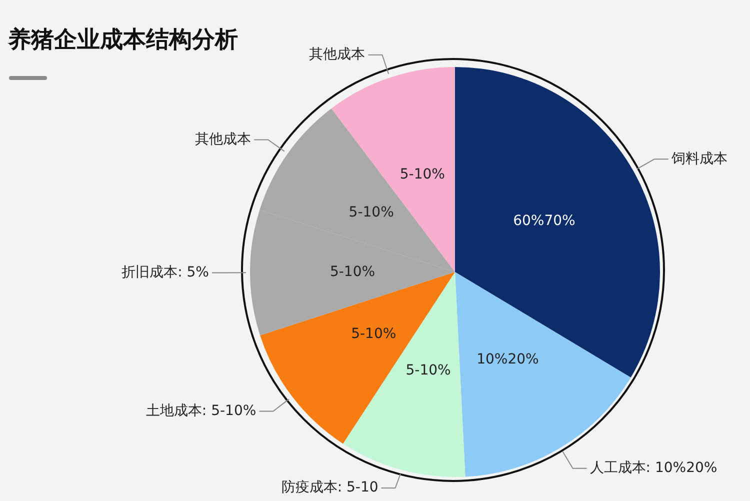 The width and height of the screenshot is (750, 501). I want to click on chart-title: 养猪企业成本结构分析, so click(123, 40).